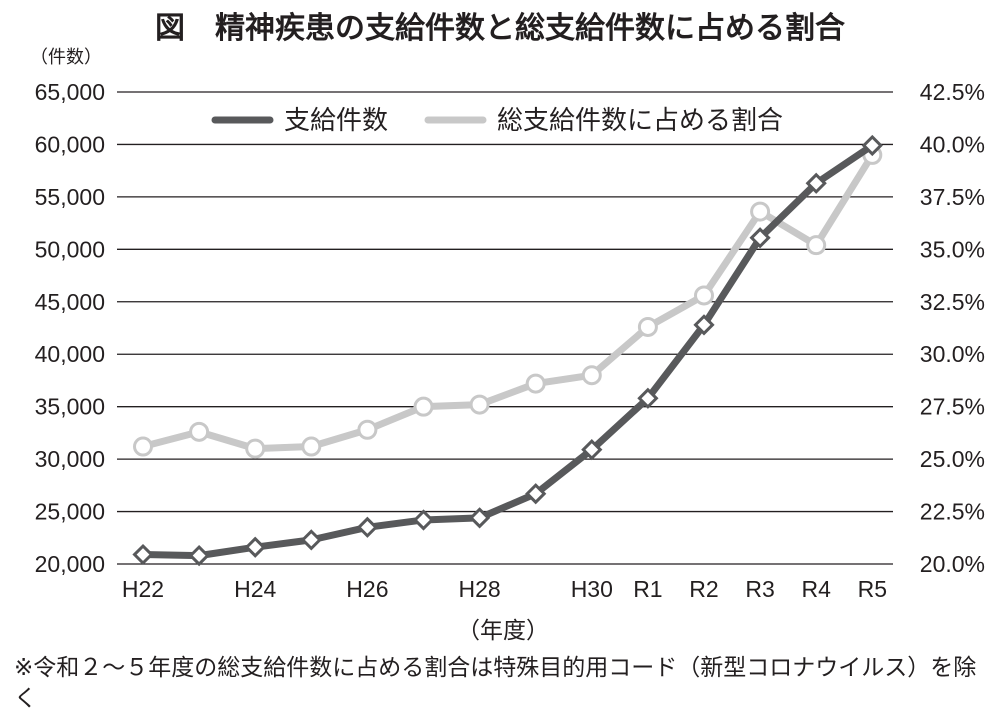 The height and width of the screenshot is (719, 1000). Describe the element at coordinates (952, 407) in the screenshot. I see `y2-tick-label: 27.5%` at that location.